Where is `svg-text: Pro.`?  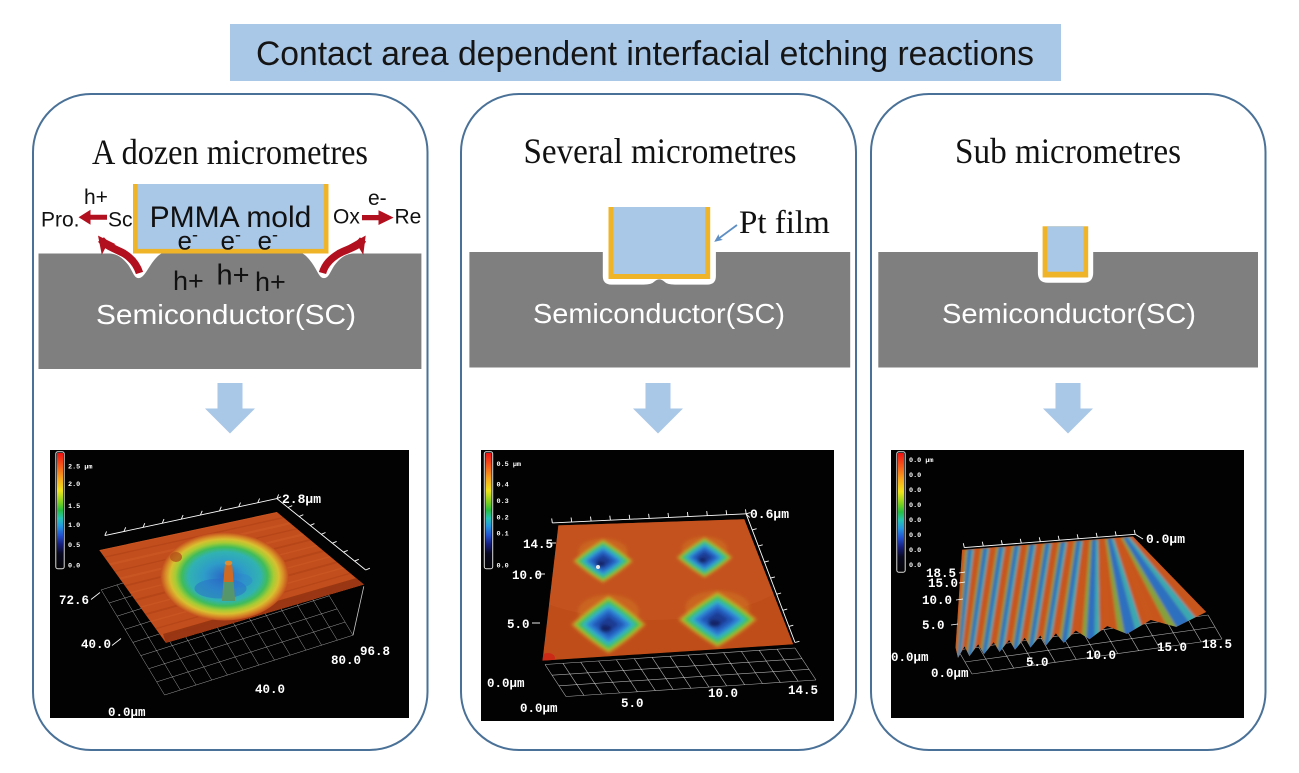
svg-text: Pro. is located at coordinates (60, 220).